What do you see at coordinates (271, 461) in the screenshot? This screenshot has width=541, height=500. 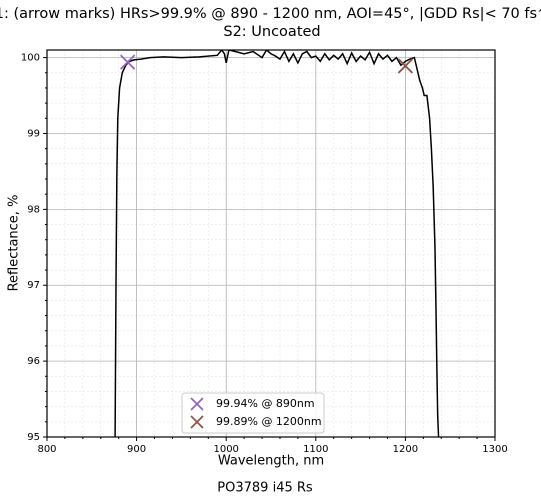 I see `x-axis-label: Wavelength, nm` at bounding box center [271, 461].